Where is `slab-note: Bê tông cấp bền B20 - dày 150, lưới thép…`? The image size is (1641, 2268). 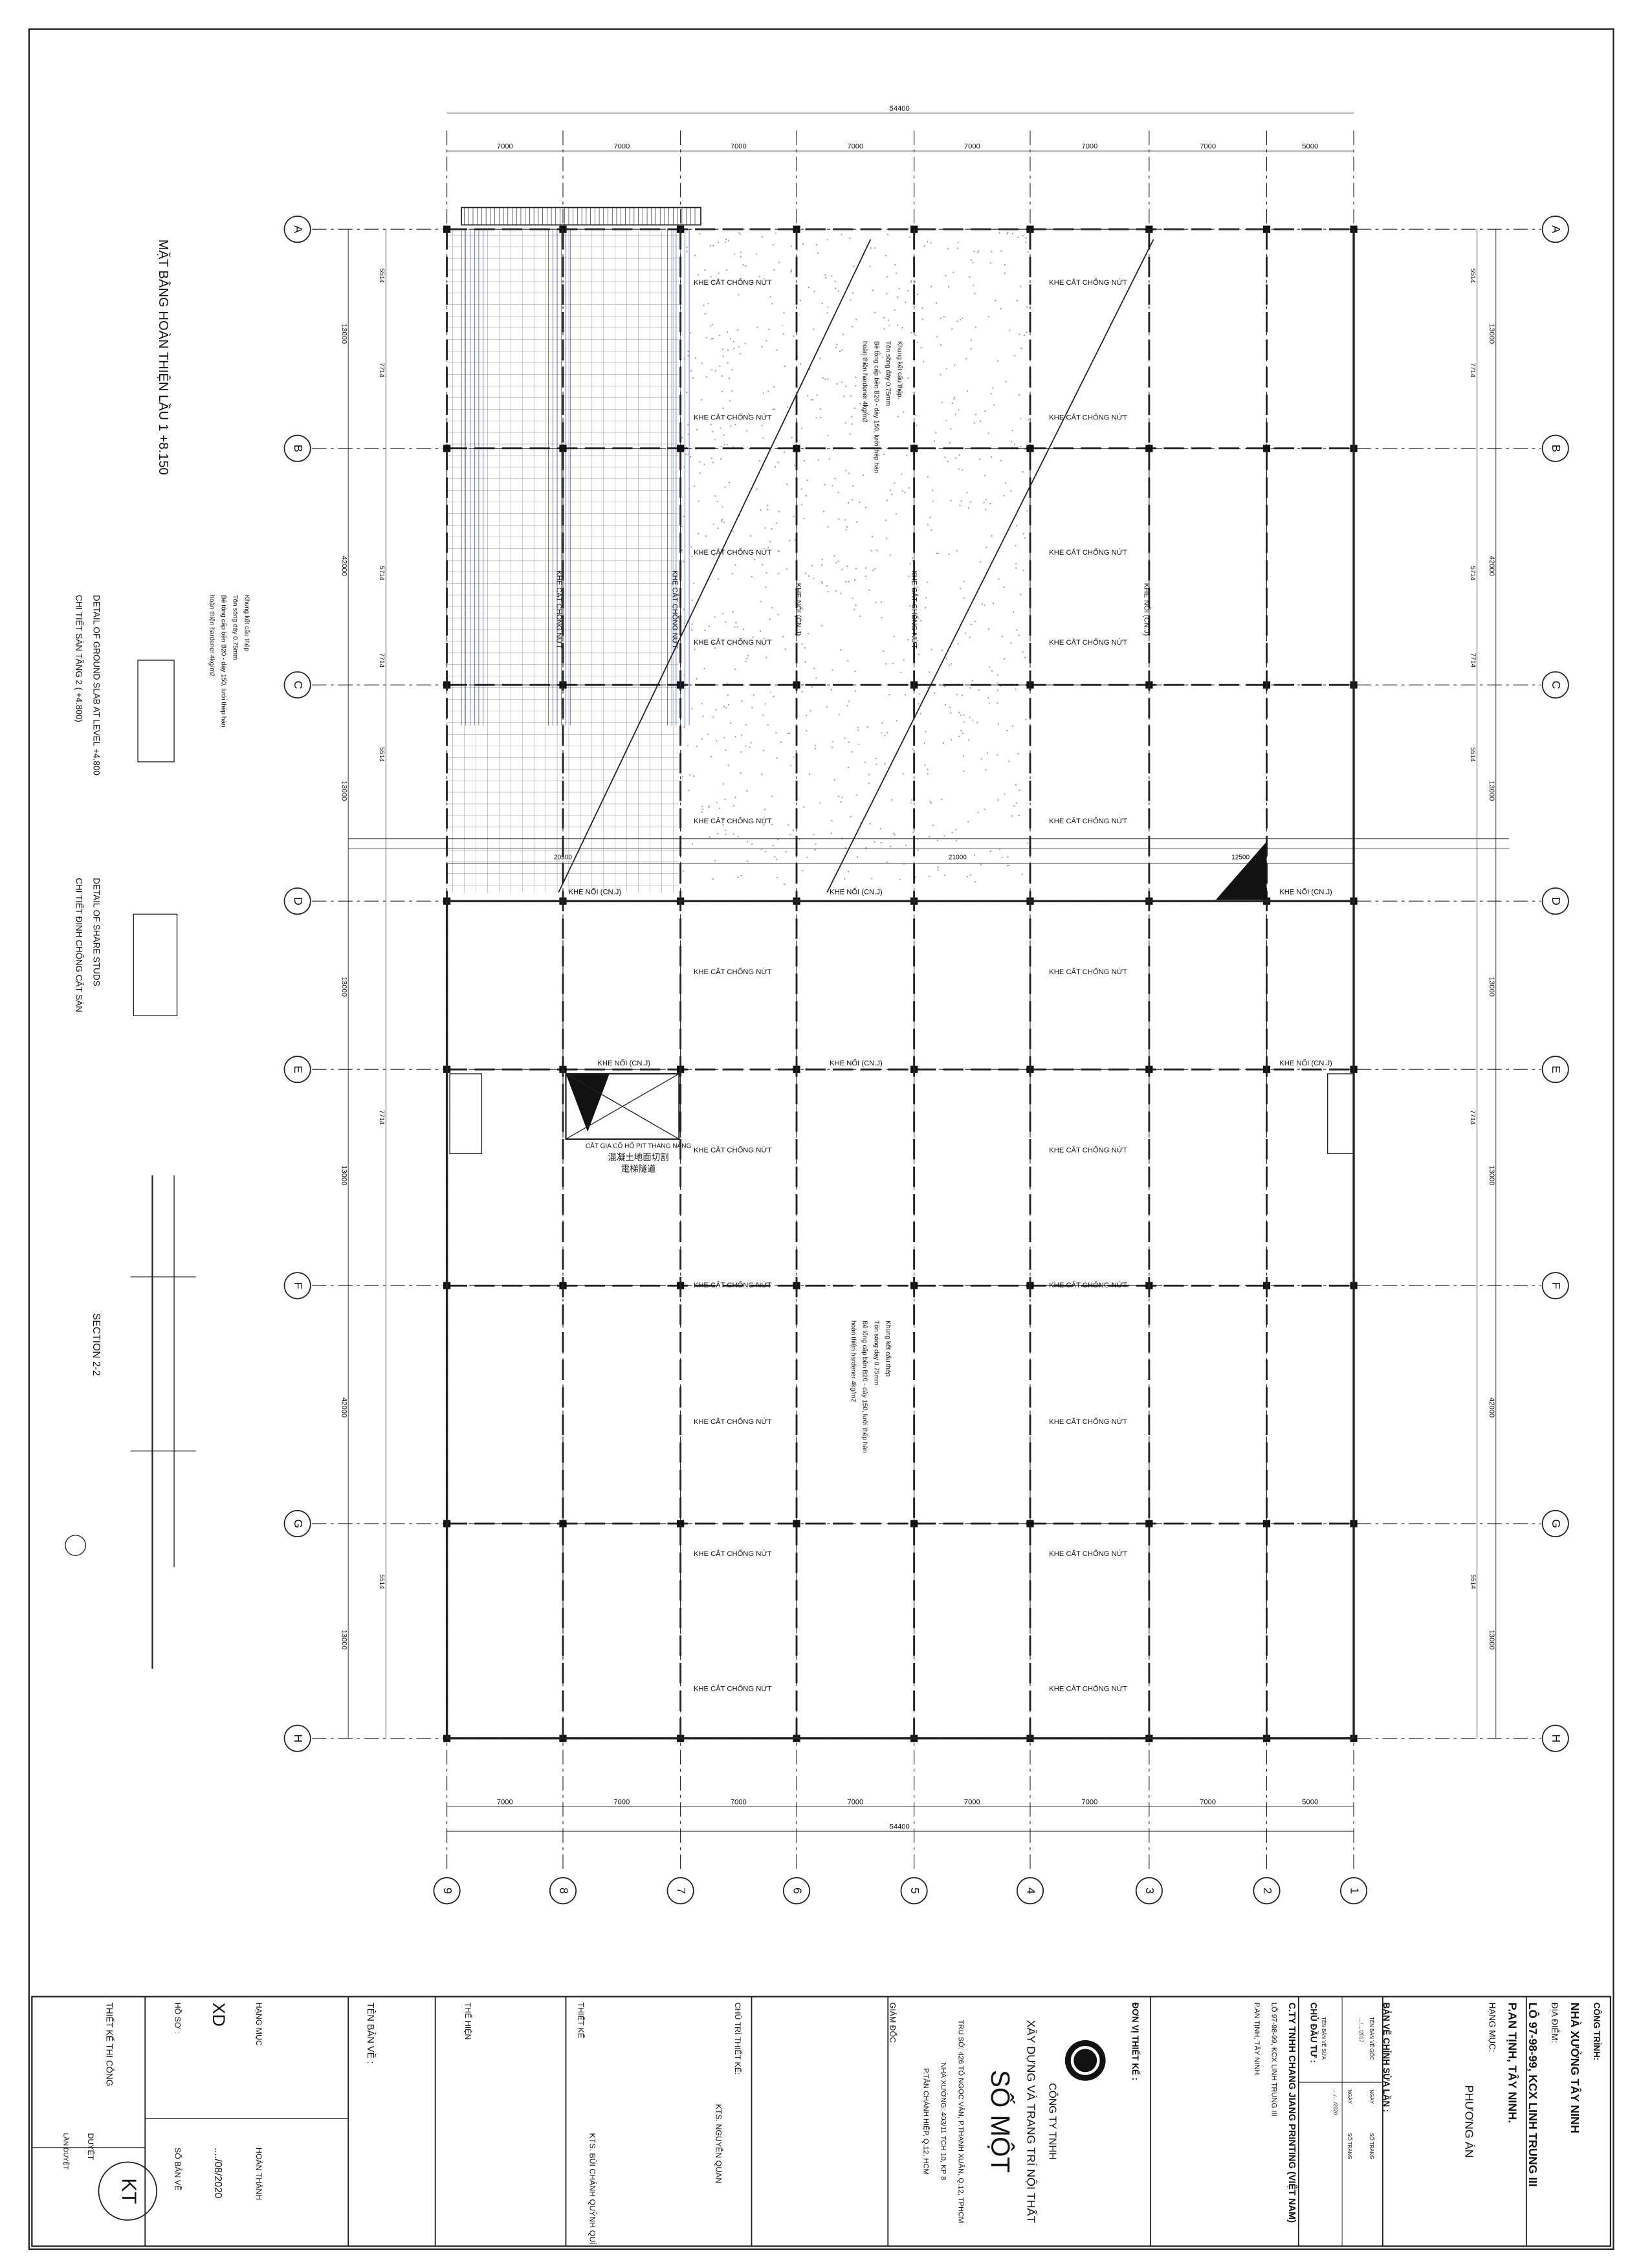 slab-note: Bê tông cấp bền B20 - dày 150, lưới thép… is located at coordinates (877, 407).